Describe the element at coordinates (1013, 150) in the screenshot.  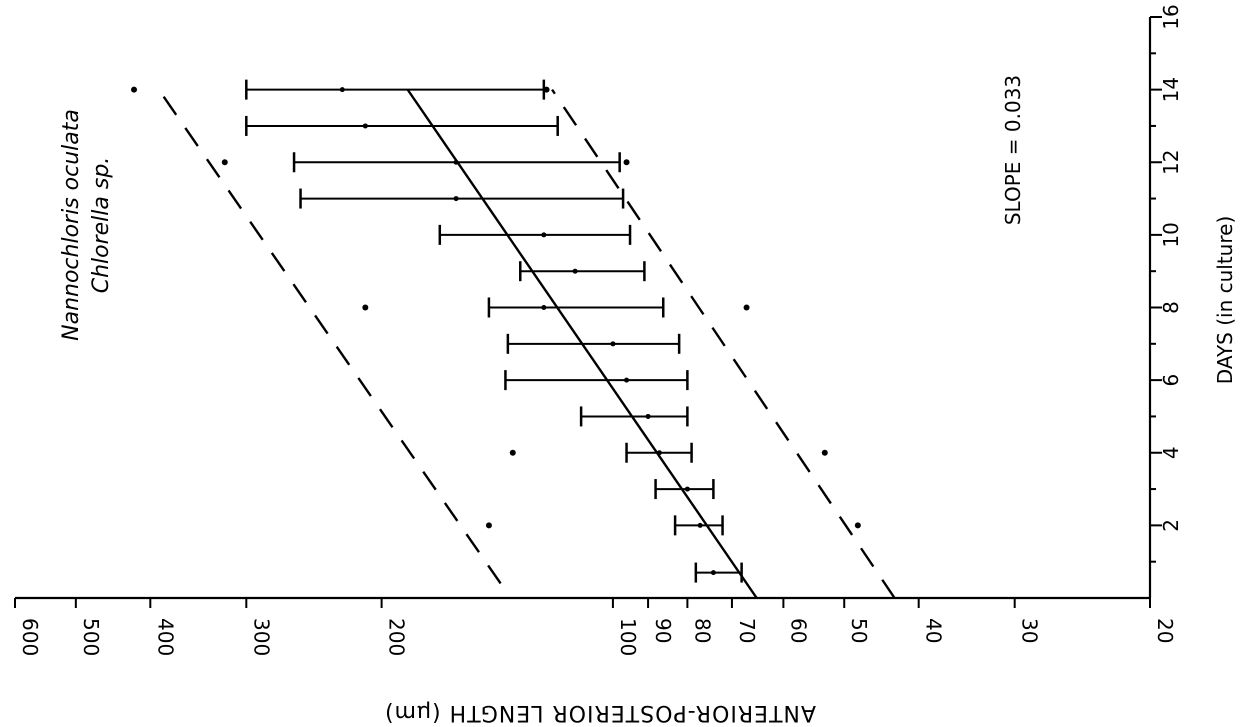
I see `slope-annotation: SLOPE = 0.033` at that location.